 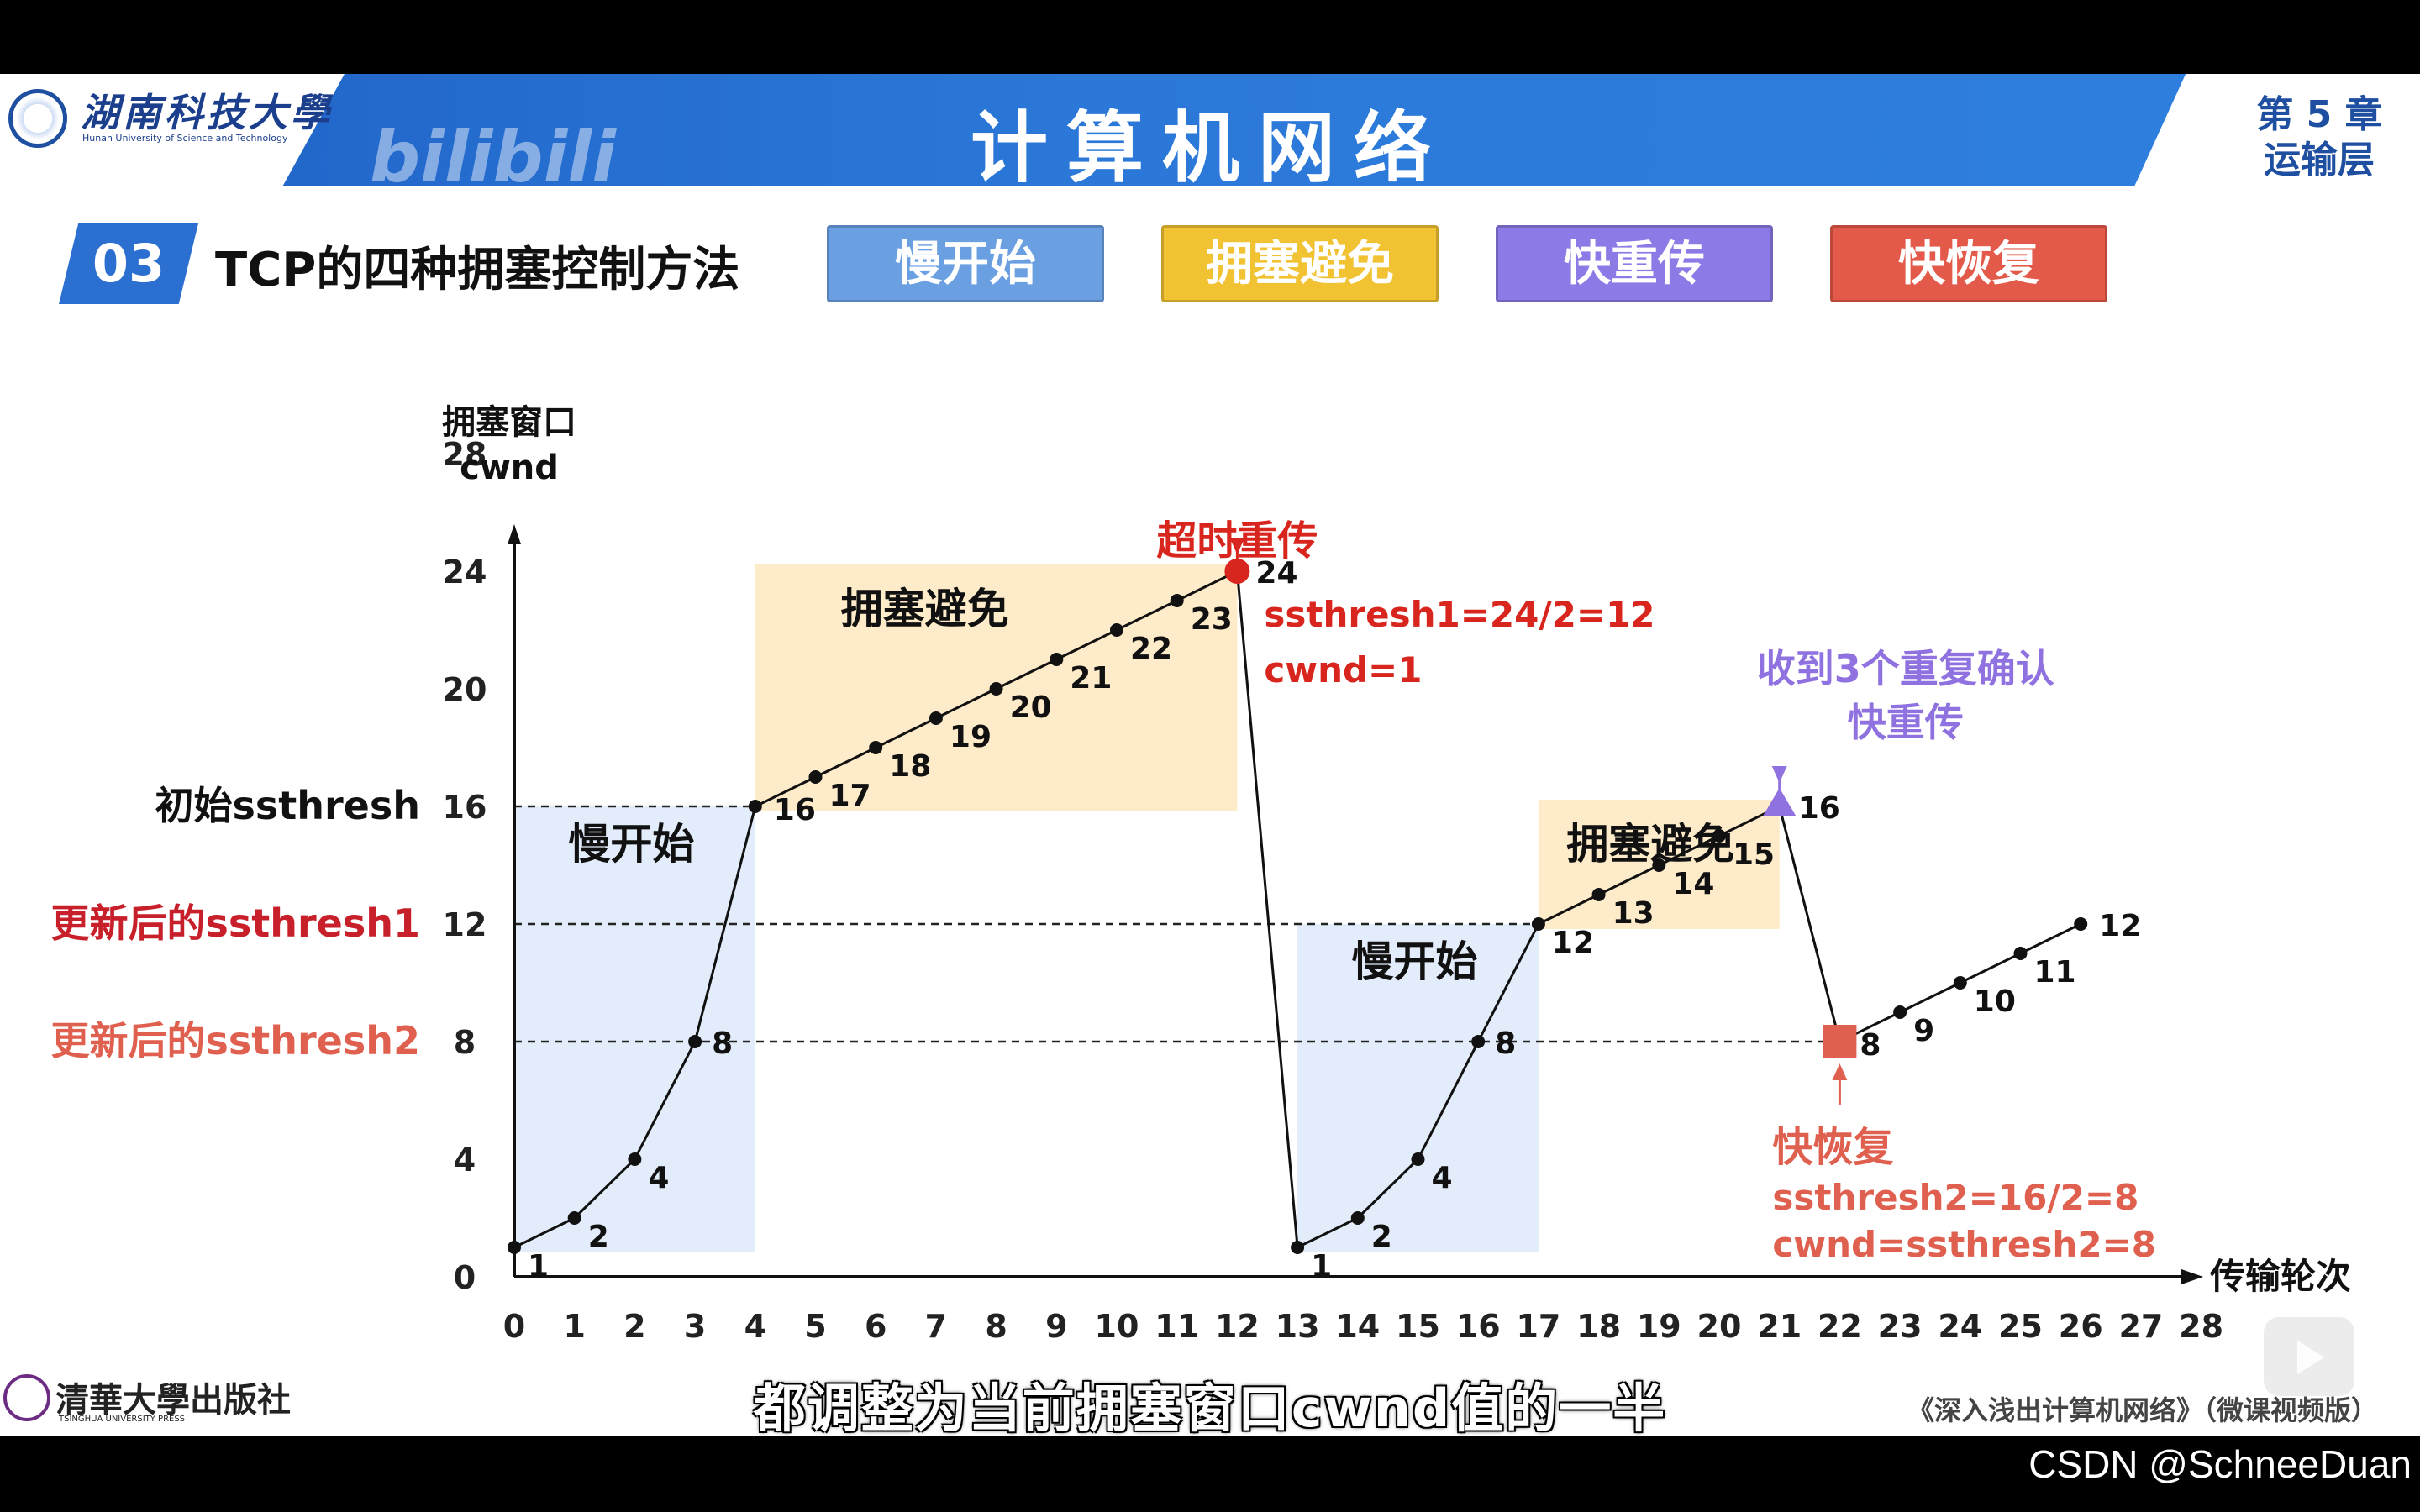 What do you see at coordinates (1300, 263) in the screenshot?
I see `congestion-avoidance-button: 拥塞避免` at bounding box center [1300, 263].